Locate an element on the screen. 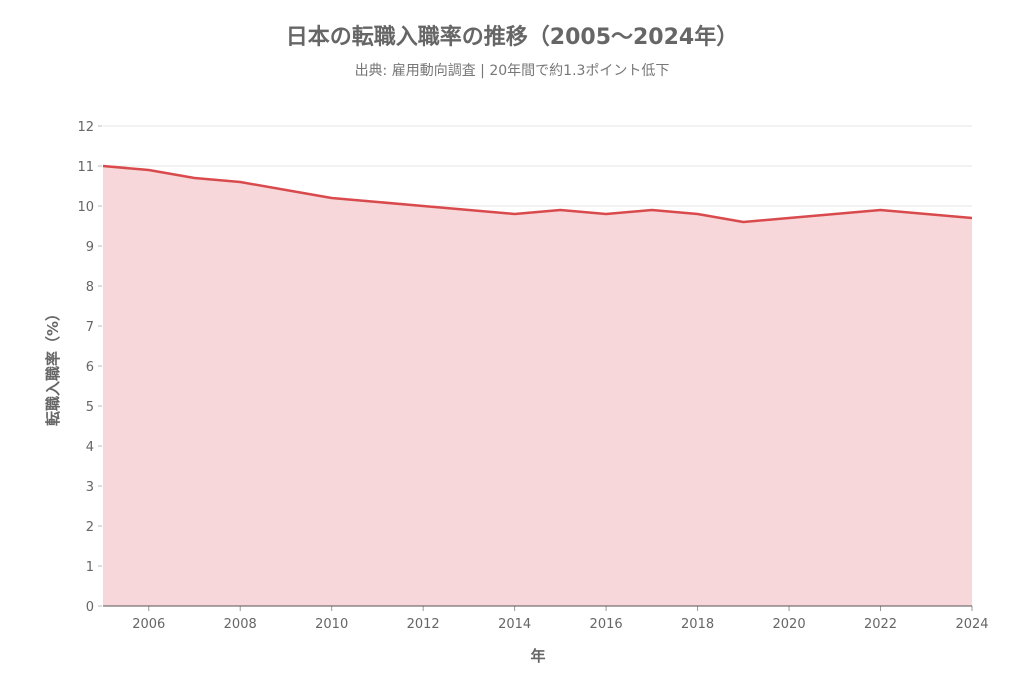  x-tick-label: 2016 is located at coordinates (606, 624).